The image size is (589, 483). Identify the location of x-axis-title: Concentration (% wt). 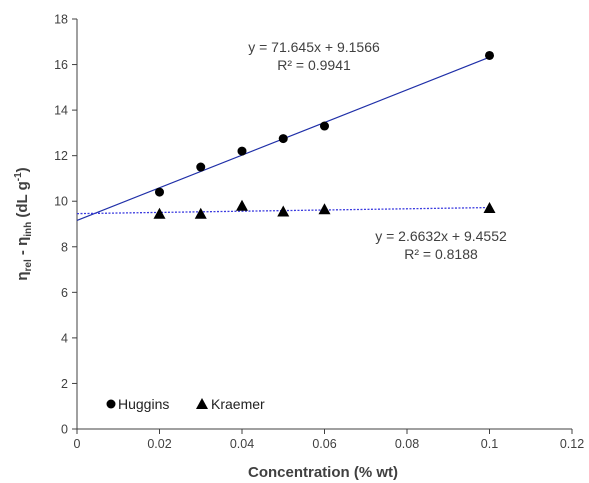
(323, 472).